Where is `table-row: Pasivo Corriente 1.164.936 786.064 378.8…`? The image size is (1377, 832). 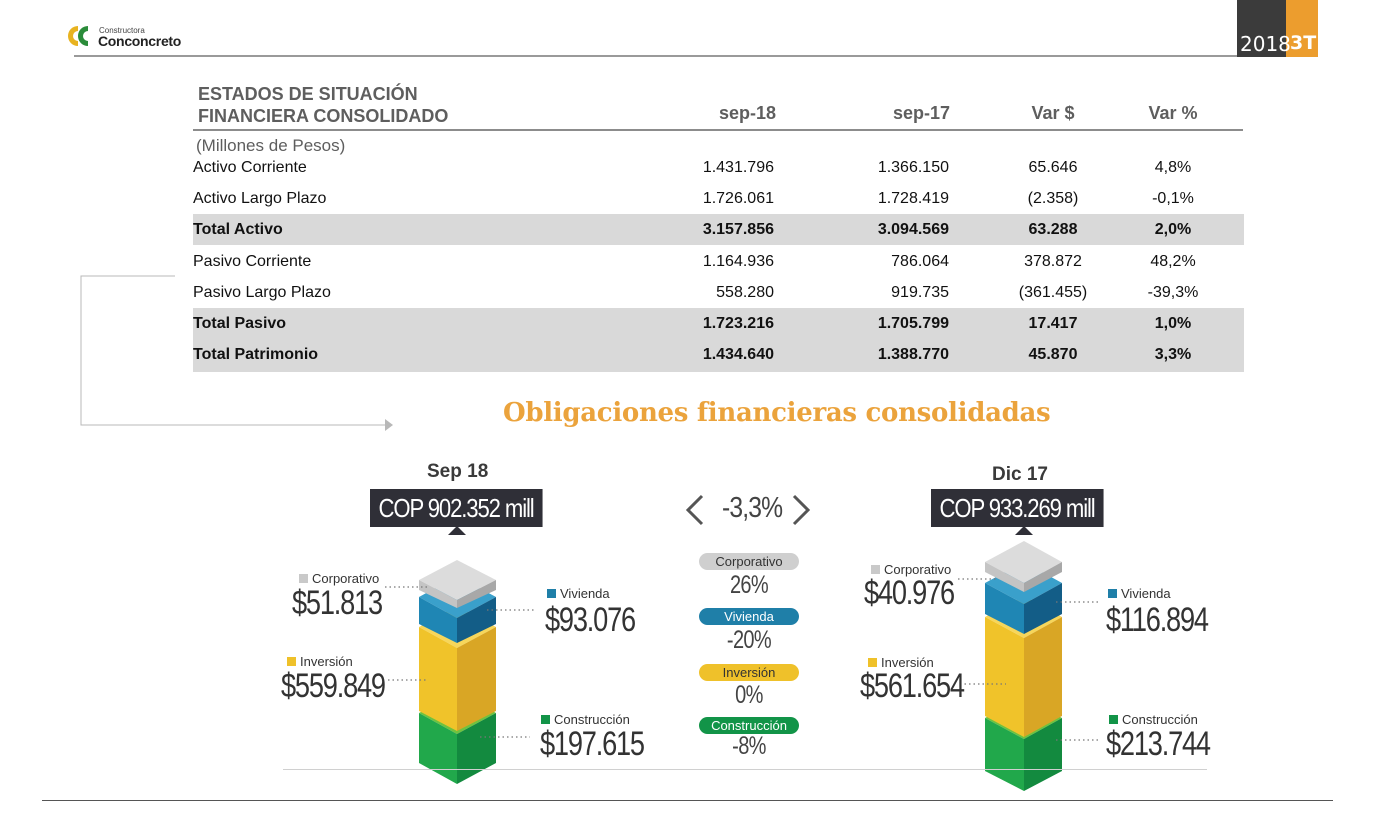
table-row: Pasivo Corriente 1.164.936 786.064 378.8… is located at coordinates (718, 261).